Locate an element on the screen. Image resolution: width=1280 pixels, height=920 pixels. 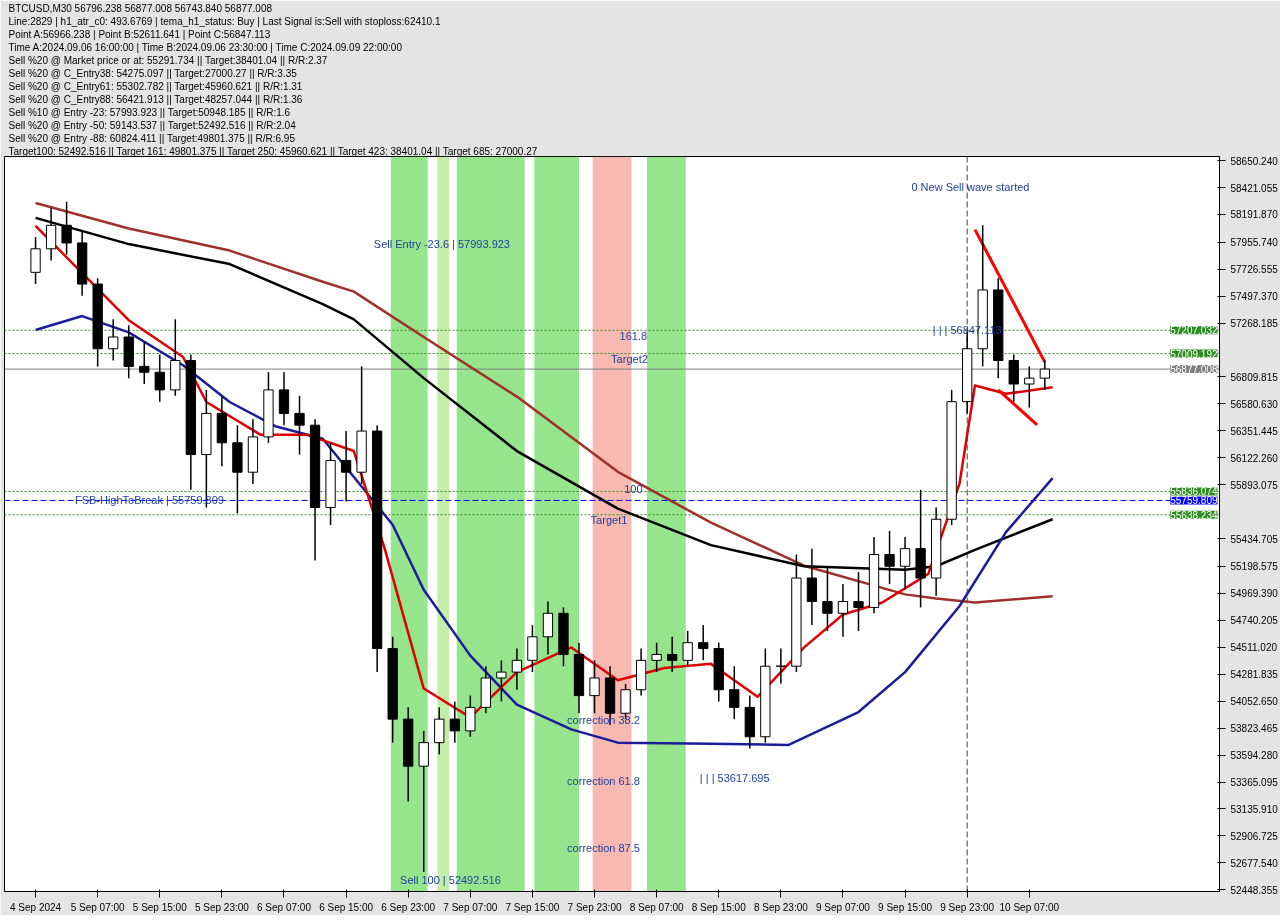
x-tick-label: 8 Sep 15:00 is located at coordinates (719, 907).